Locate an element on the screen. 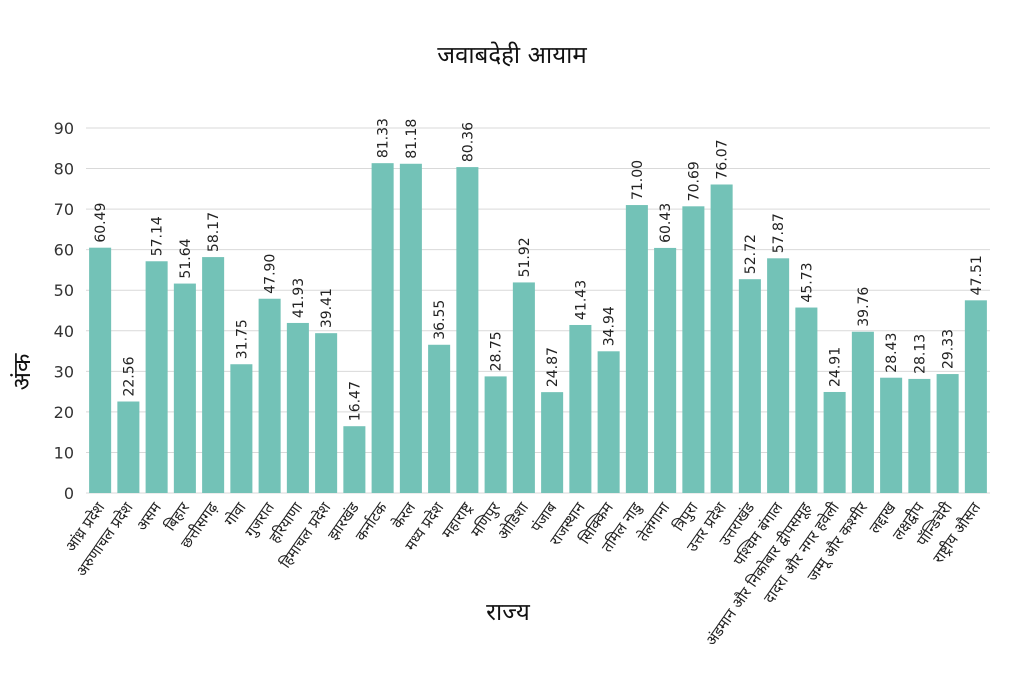  value-label: 51.92 is located at coordinates (525, 257).